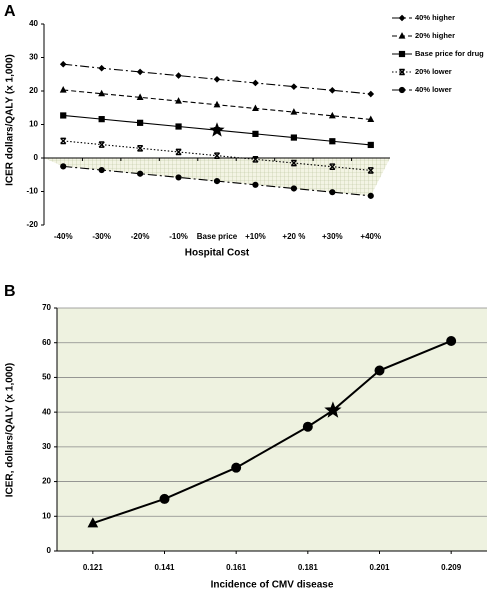 This screenshot has height=592, width=492. Describe the element at coordinates (10, 120) in the screenshot. I see `y-axis-title: ICER dollars/QALY (x 1,000)` at that location.